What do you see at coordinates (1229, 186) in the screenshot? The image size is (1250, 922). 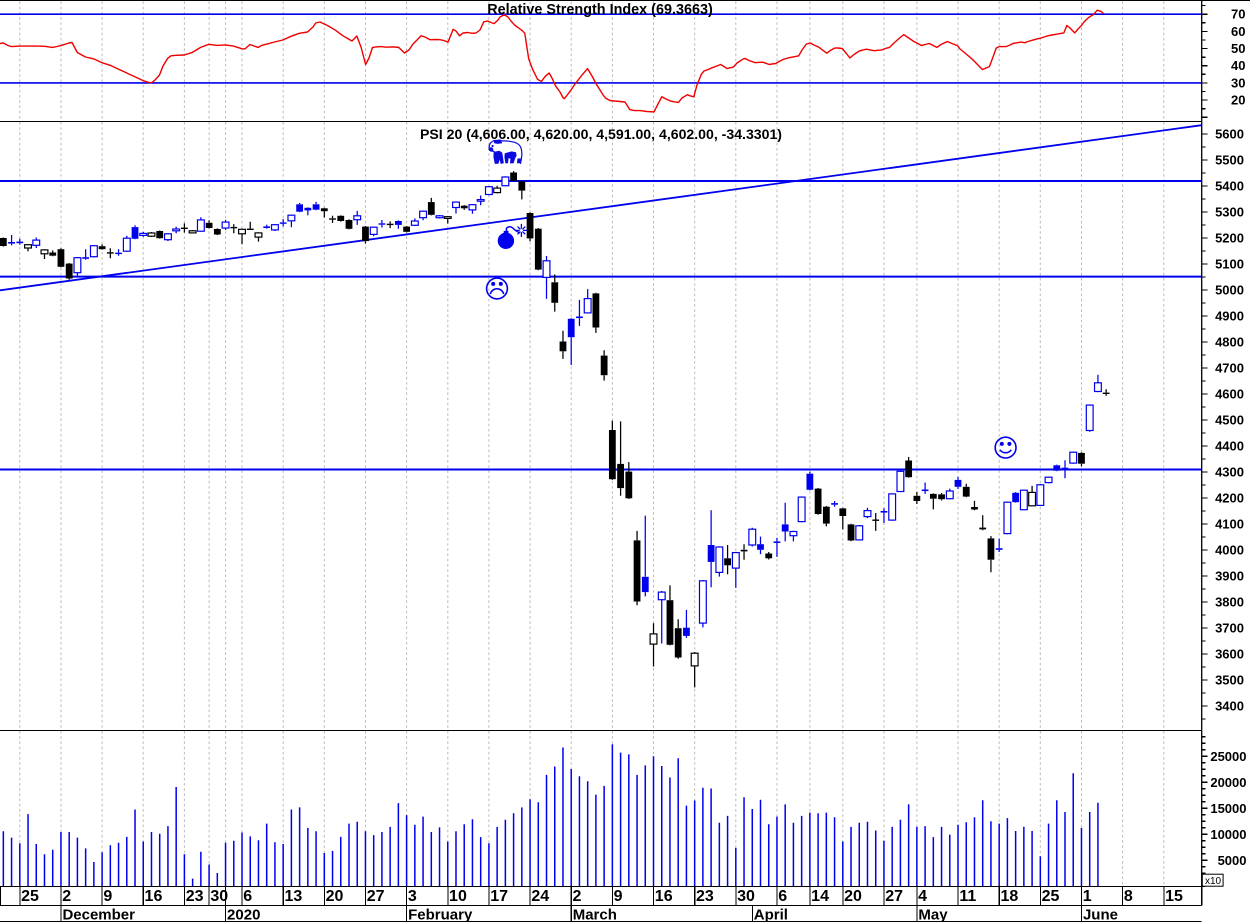 I see `svg-text: 5400` at bounding box center [1229, 186].